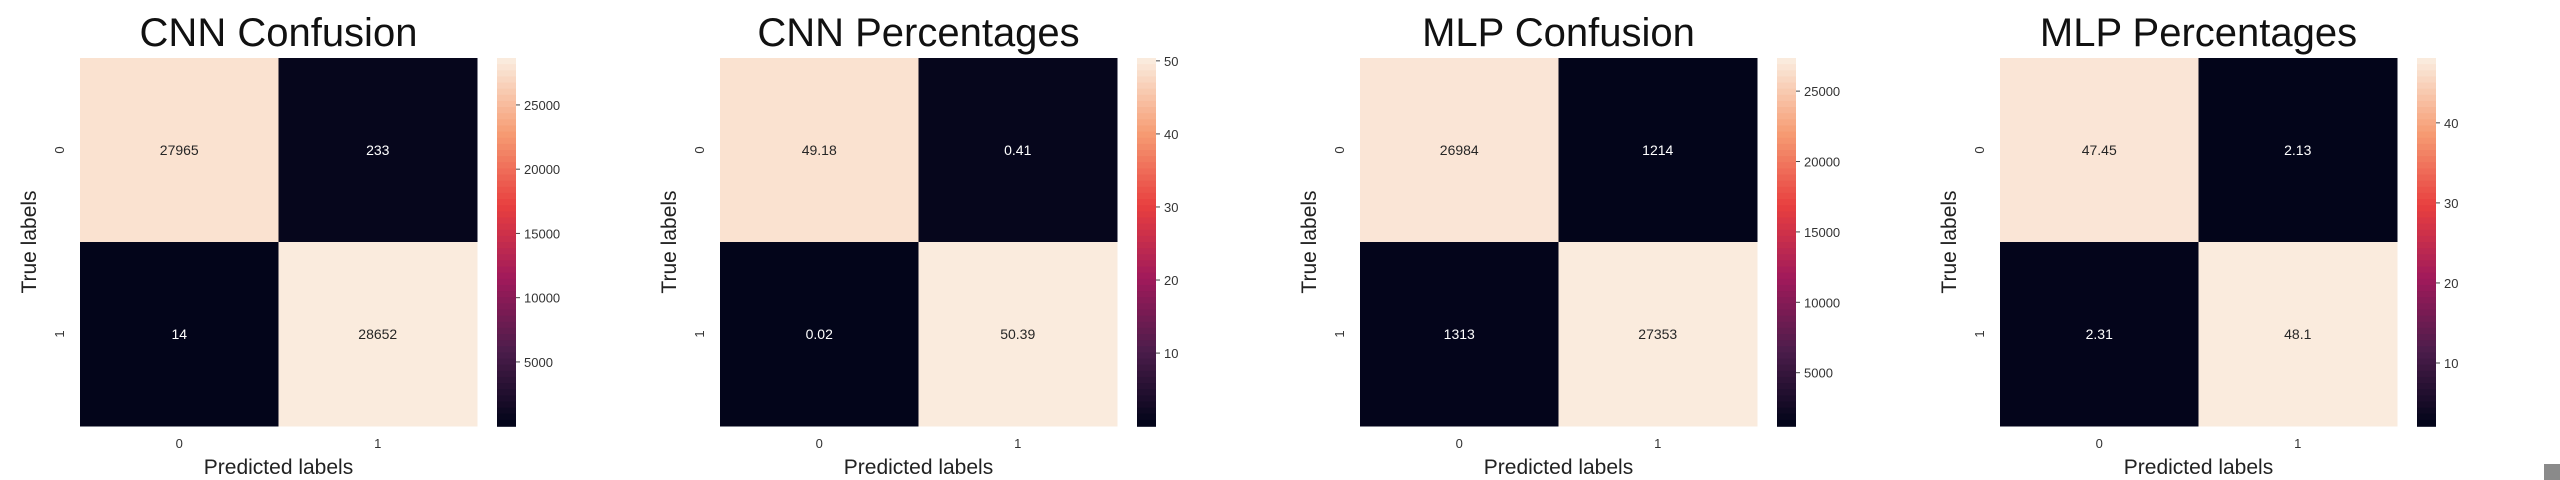 The width and height of the screenshot is (2560, 480). What do you see at coordinates (179, 150) in the screenshot?
I see `cell-annotation: 27965` at bounding box center [179, 150].